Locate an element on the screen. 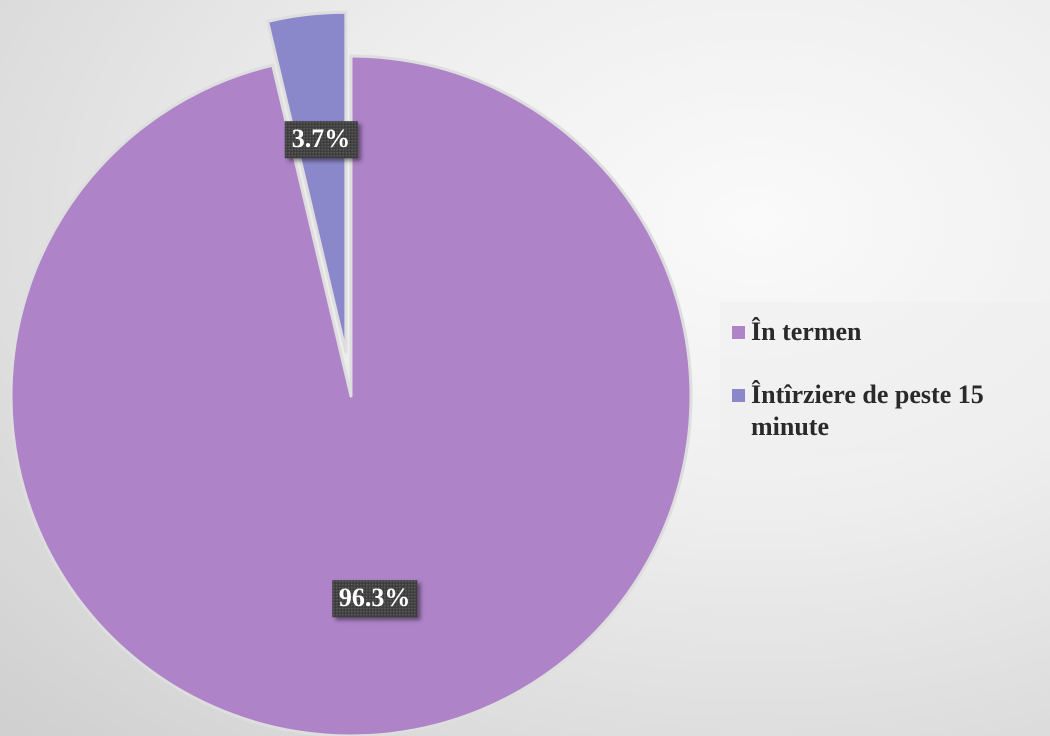  legend-label-in-termen: În termen is located at coordinates (806, 331).